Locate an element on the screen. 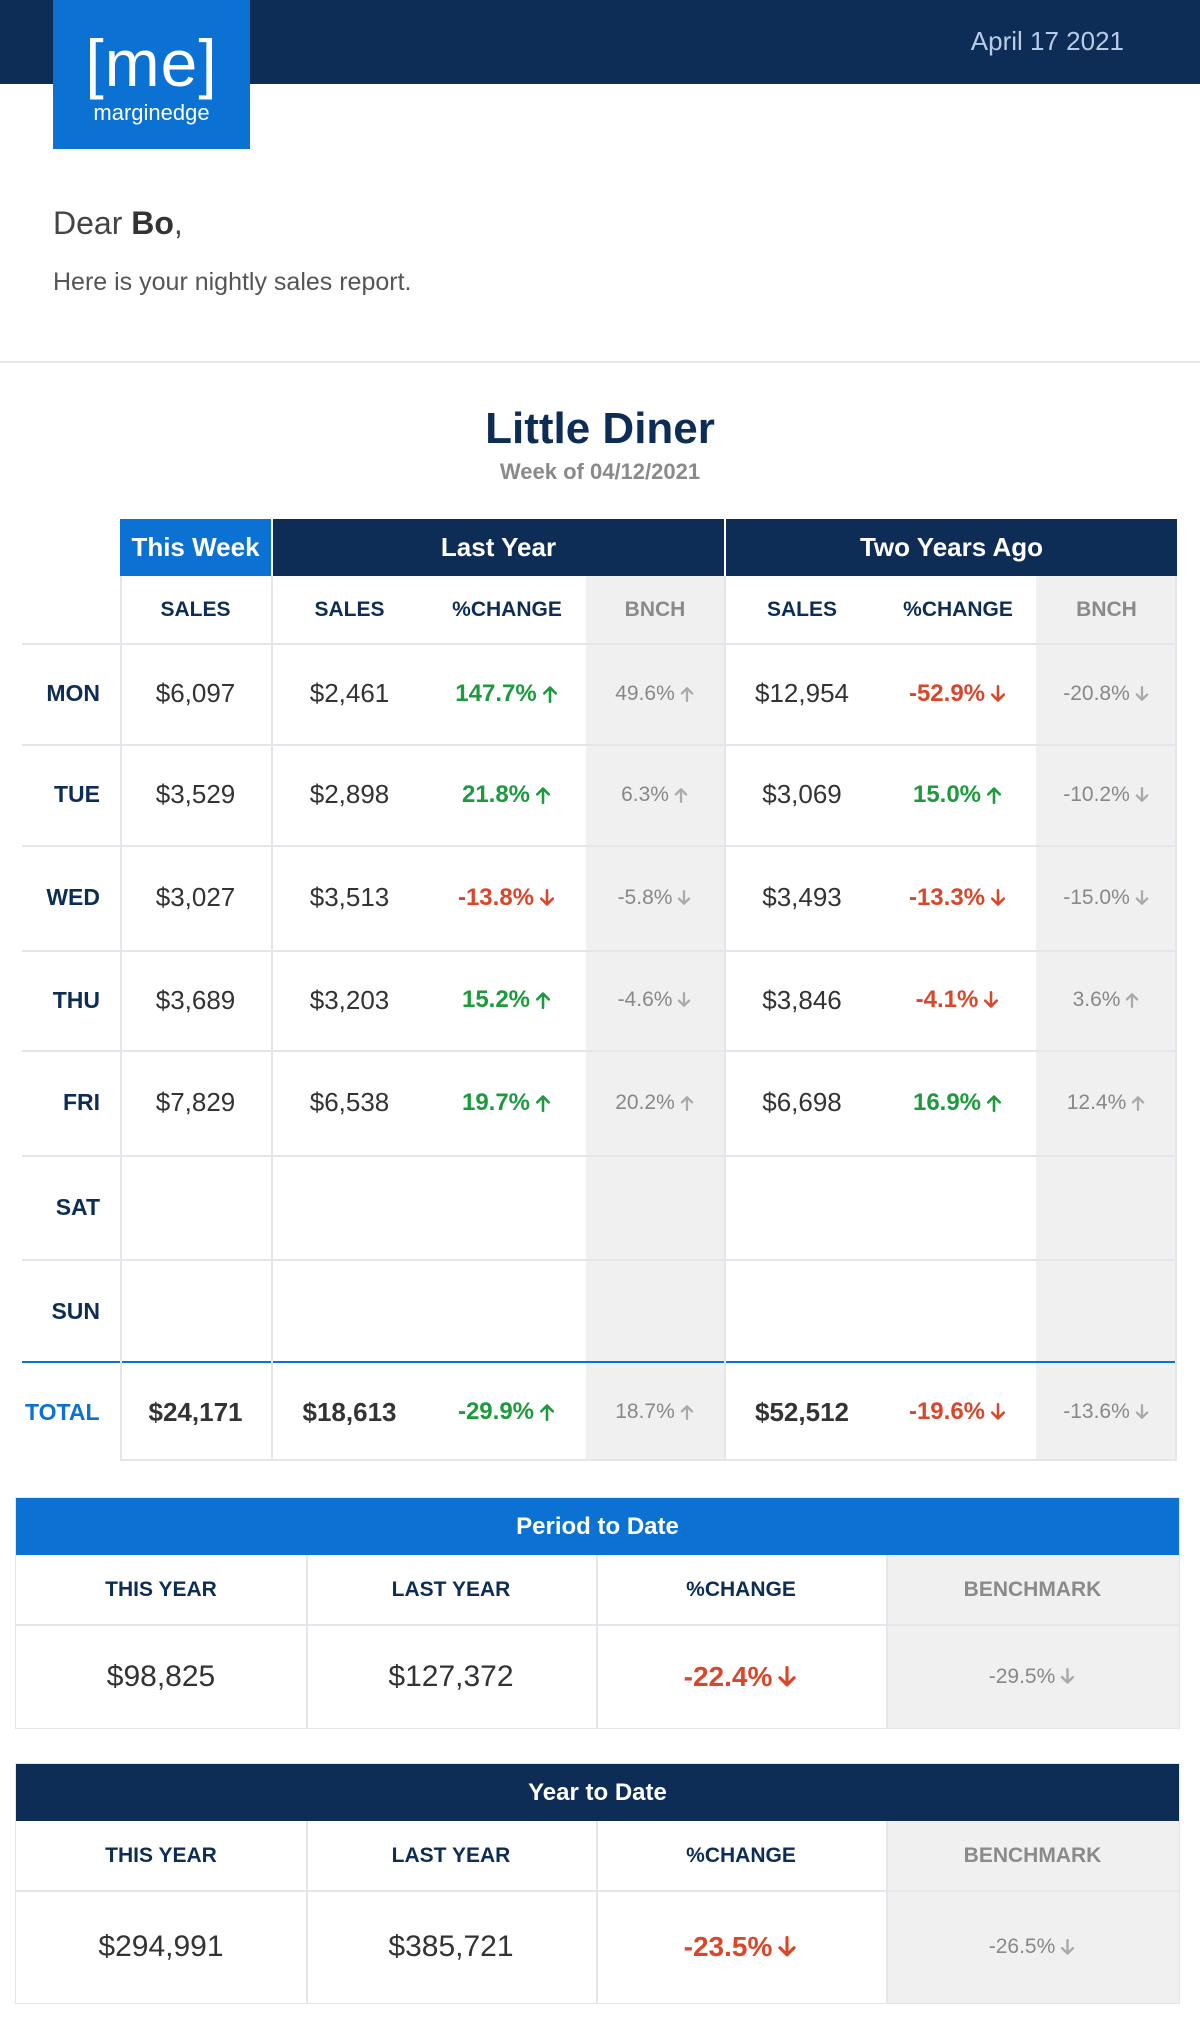 Image resolution: width=1200 pixels, height=2026 pixels. two-years-change: 16.9% is located at coordinates (958, 1102).